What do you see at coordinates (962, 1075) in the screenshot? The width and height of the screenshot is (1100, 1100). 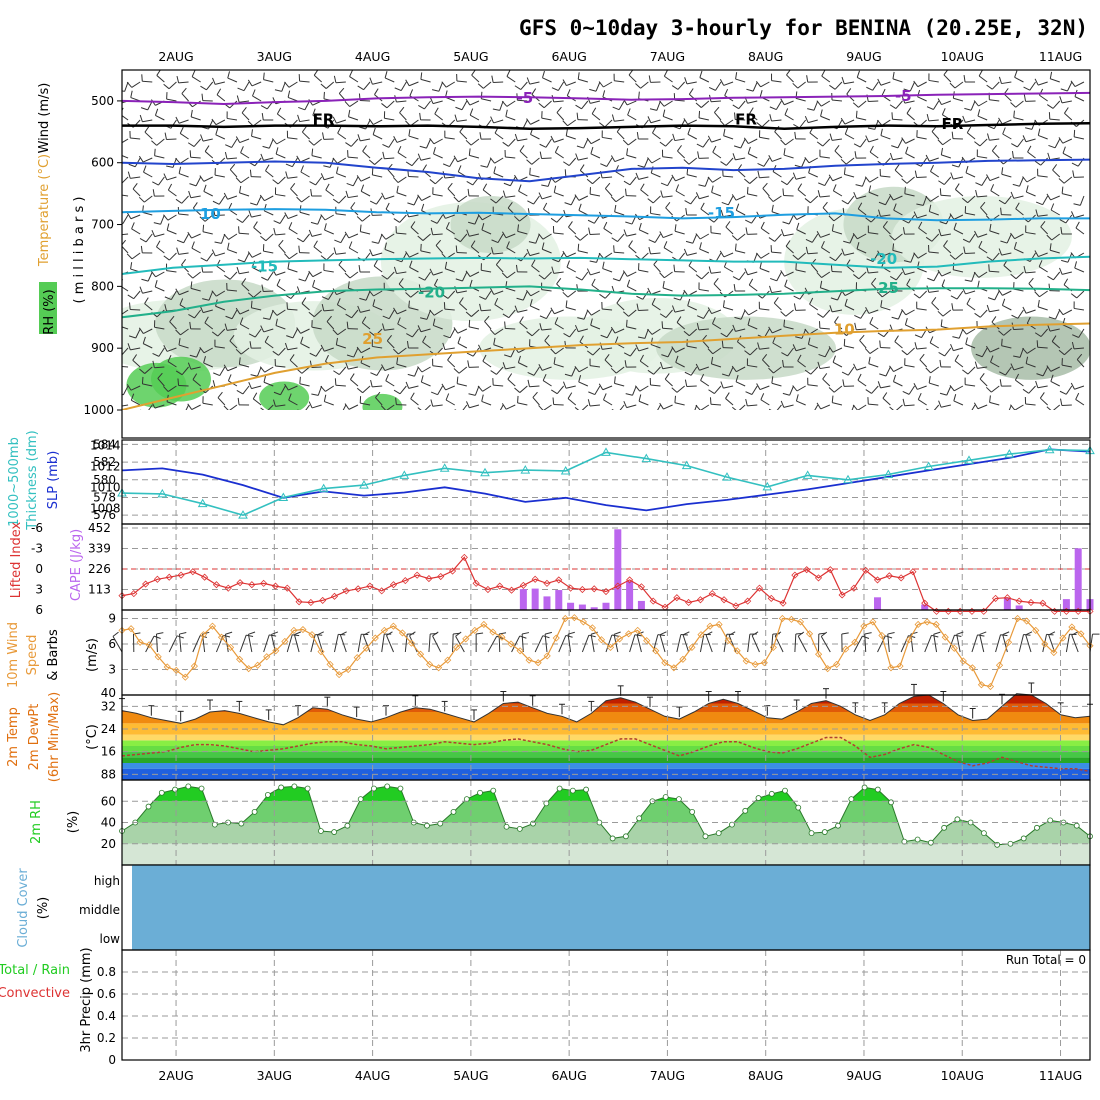 I see `date-label-bottom: 10AUG` at bounding box center [962, 1075].